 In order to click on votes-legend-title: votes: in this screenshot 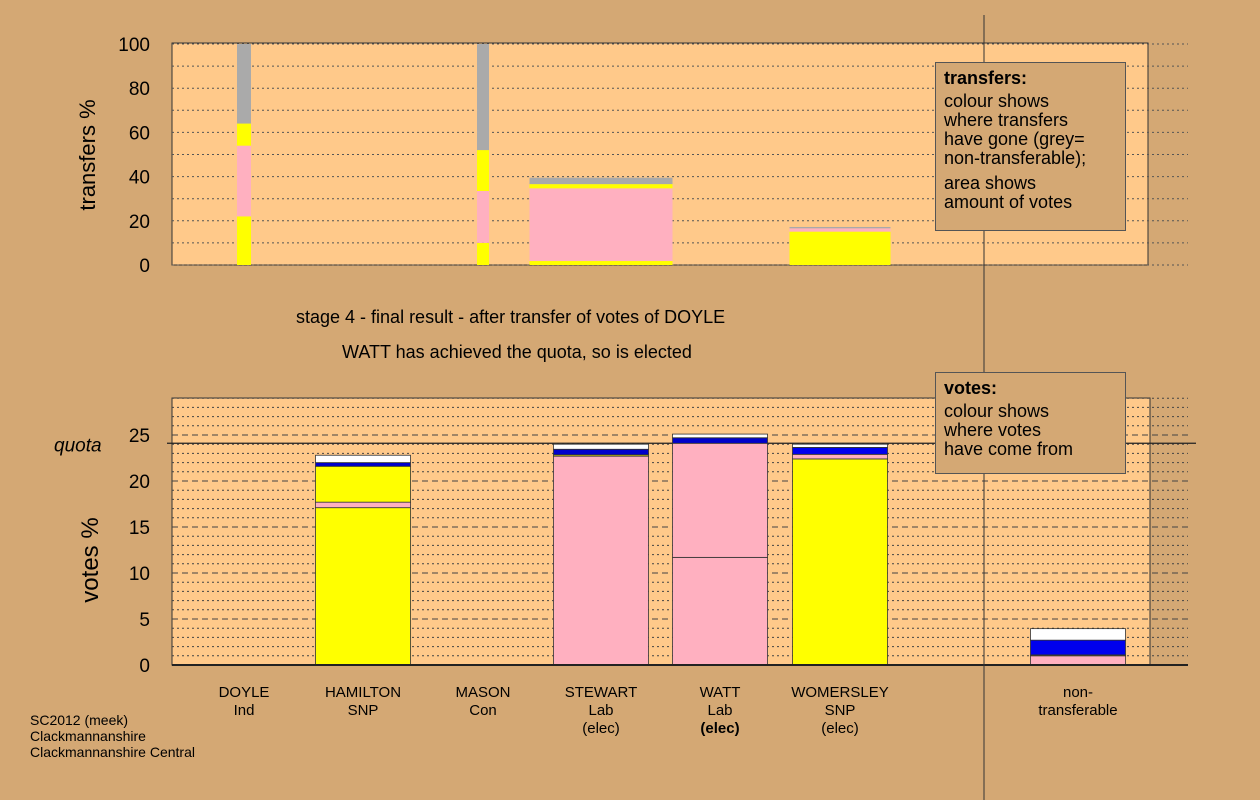, I will do `click(971, 388)`.